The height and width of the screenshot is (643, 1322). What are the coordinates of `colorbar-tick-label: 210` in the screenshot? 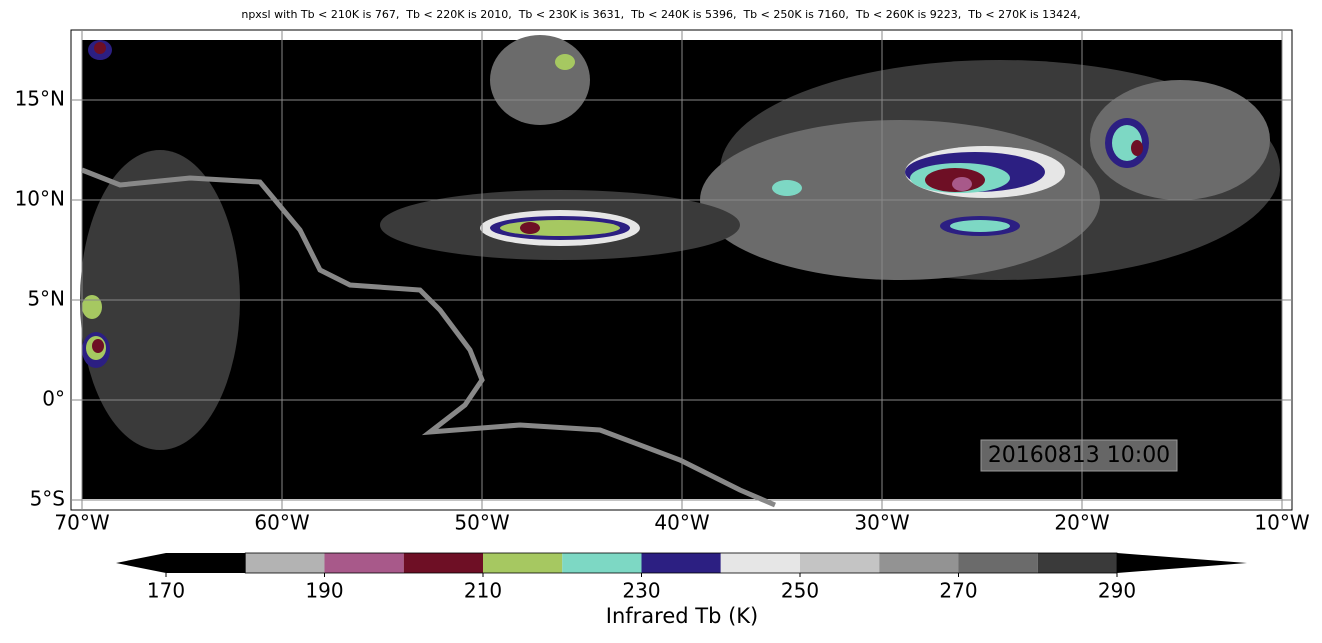 It's located at (483, 591).